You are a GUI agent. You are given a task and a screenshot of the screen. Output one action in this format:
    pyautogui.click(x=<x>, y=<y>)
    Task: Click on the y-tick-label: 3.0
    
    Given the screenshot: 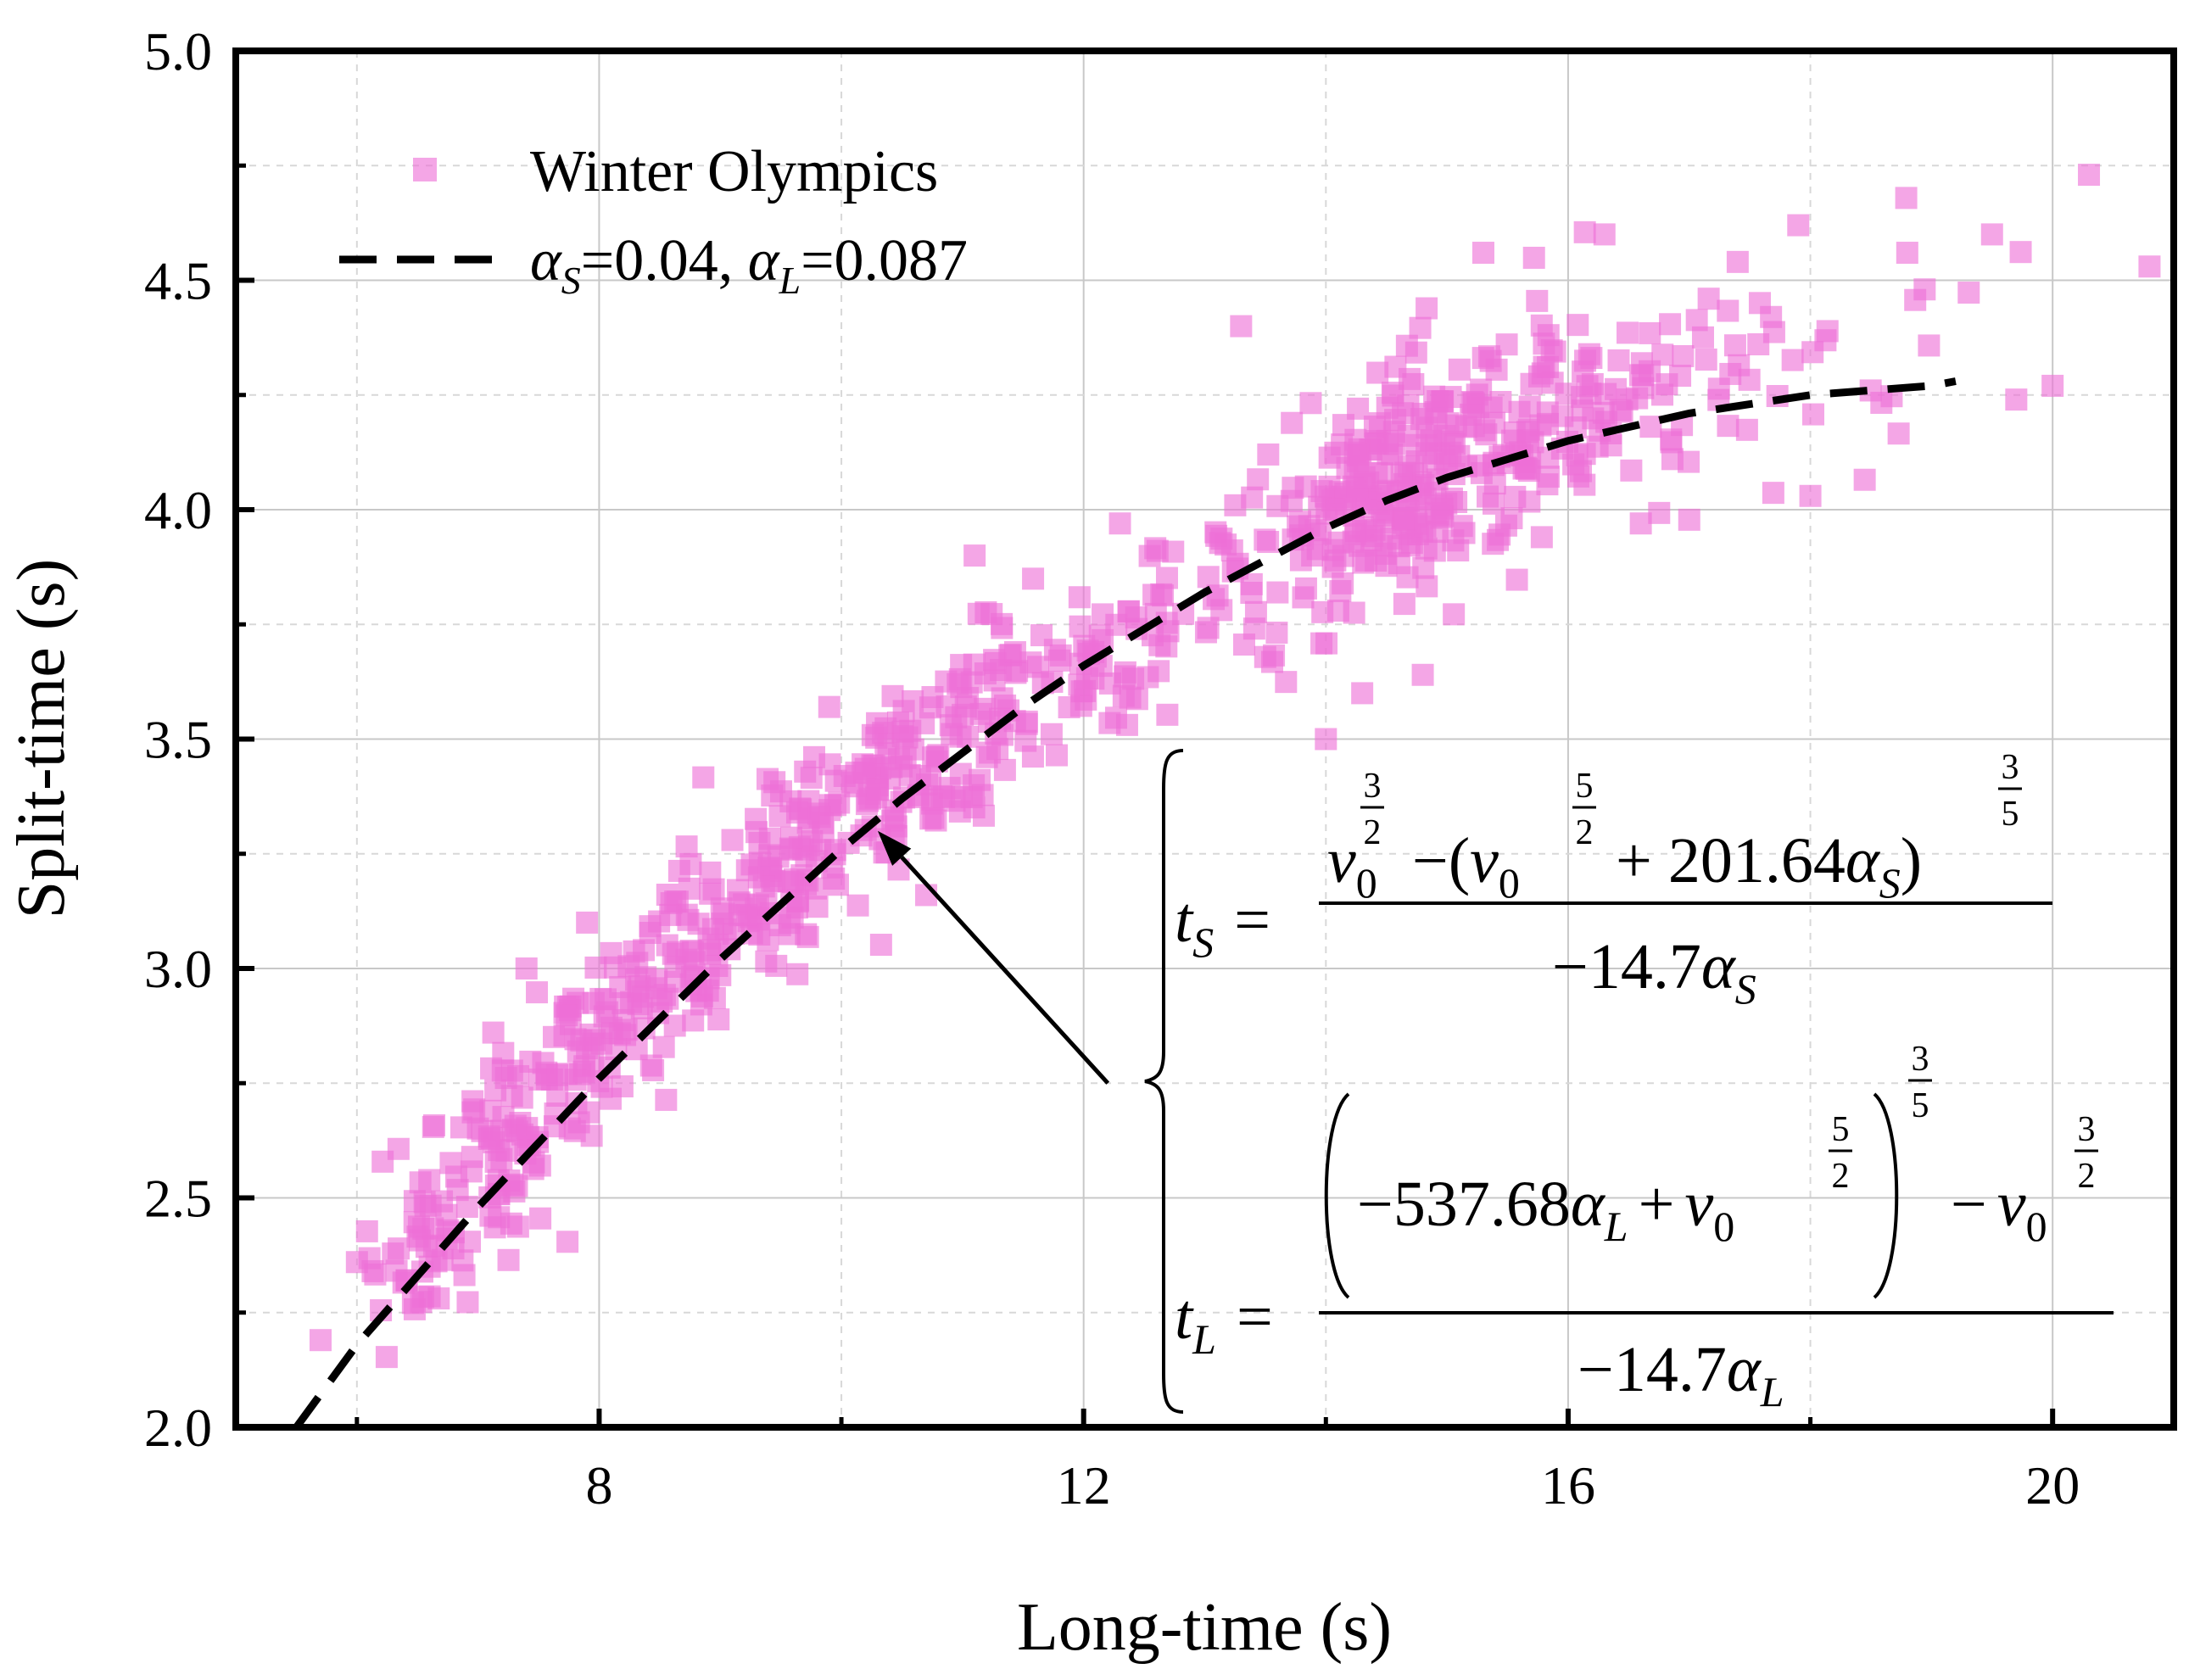 What is the action you would take?
    pyautogui.click(x=178, y=969)
    